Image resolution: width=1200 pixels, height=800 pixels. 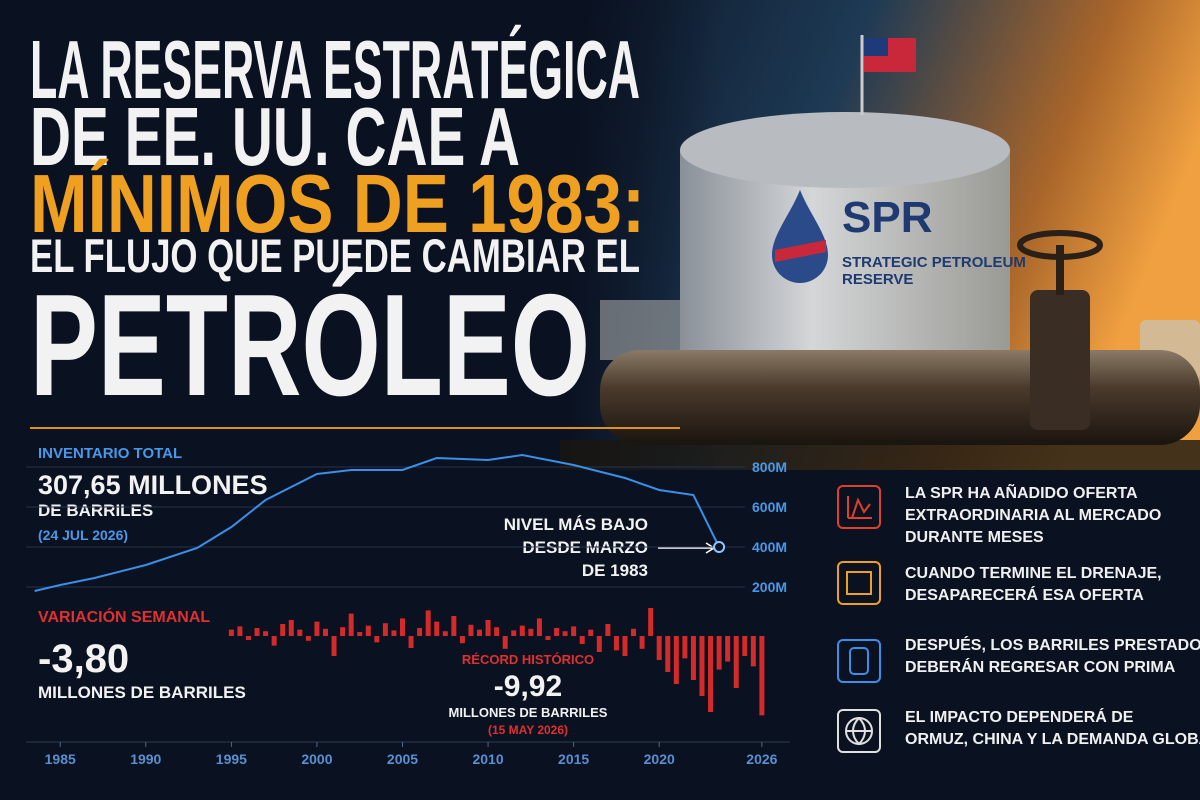 What do you see at coordinates (769, 587) in the screenshot?
I see `y-tick-label: 200M` at bounding box center [769, 587].